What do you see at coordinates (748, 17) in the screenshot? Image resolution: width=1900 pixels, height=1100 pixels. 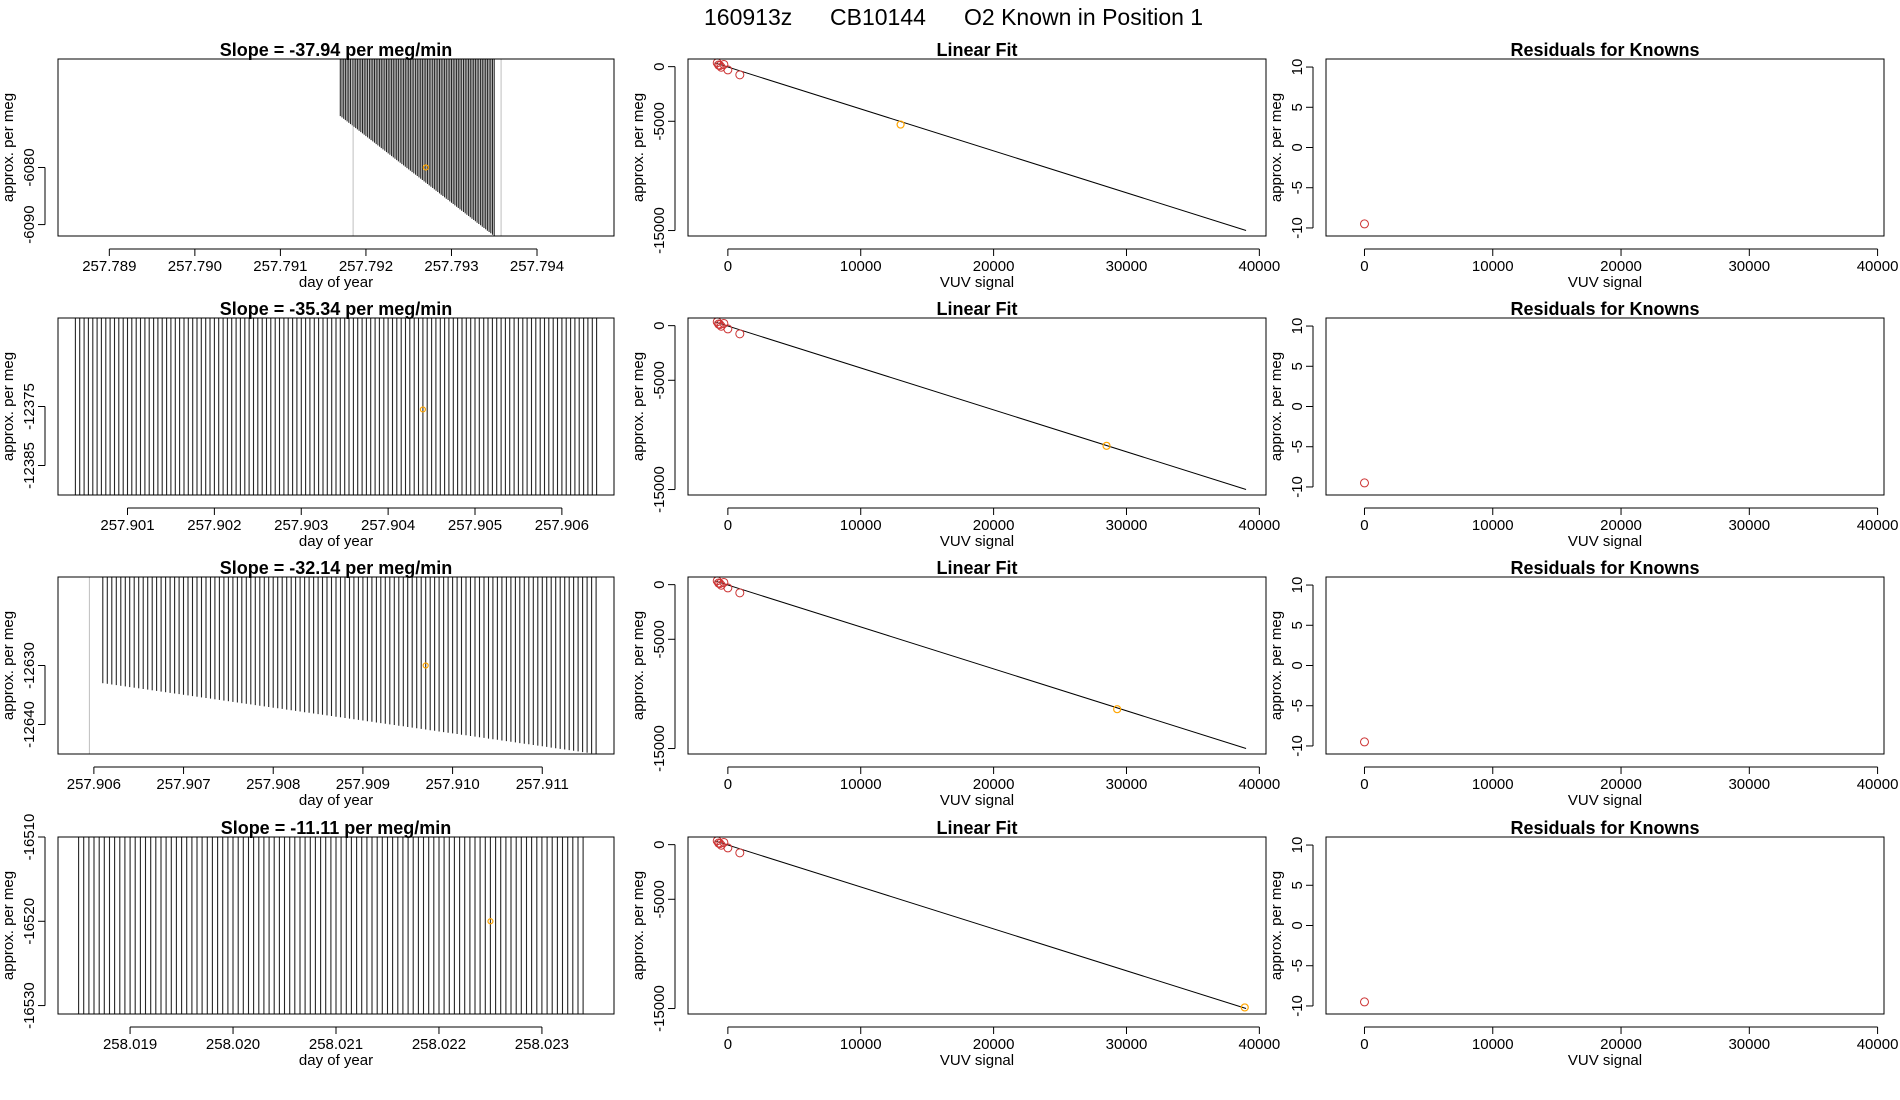 I see `main-title-date: 160913z` at bounding box center [748, 17].